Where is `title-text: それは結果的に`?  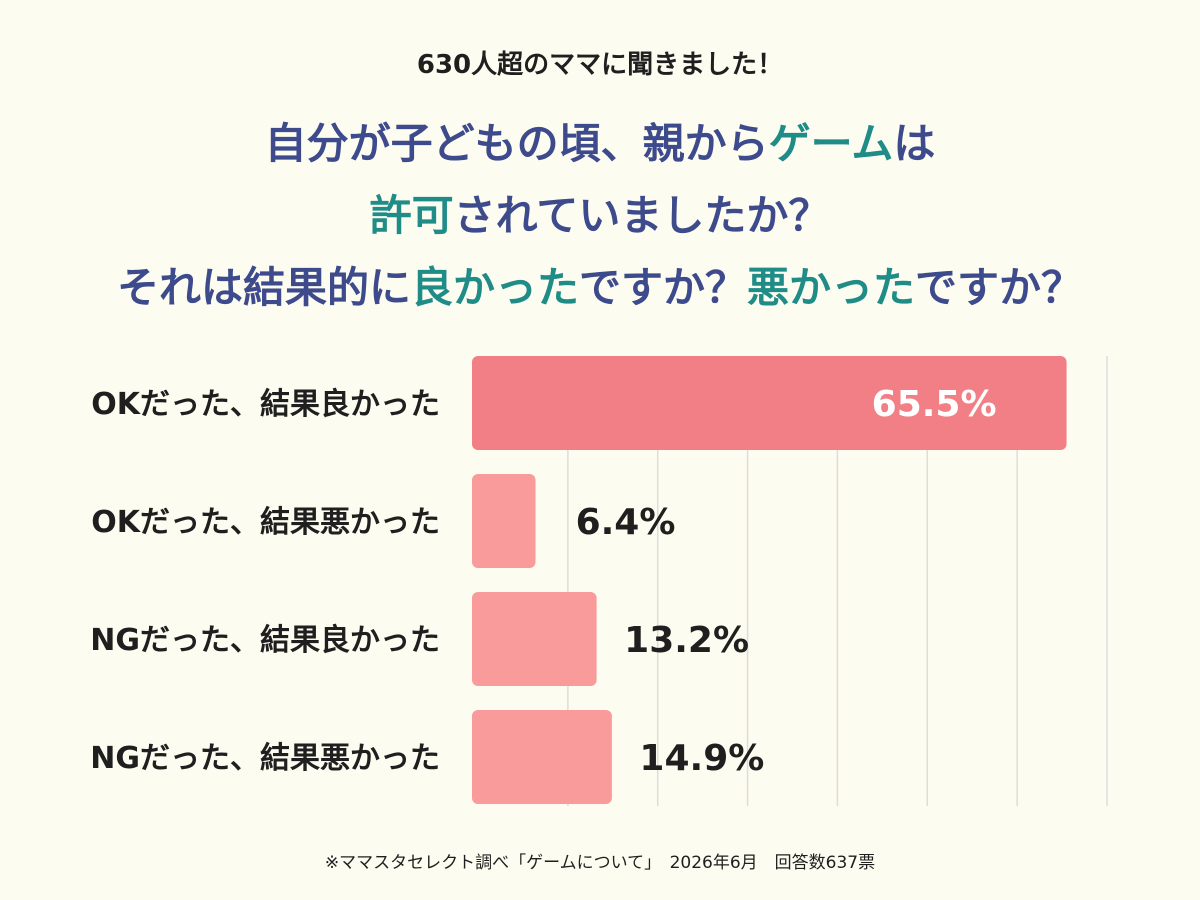
title-text: それは結果的に is located at coordinates (263, 287).